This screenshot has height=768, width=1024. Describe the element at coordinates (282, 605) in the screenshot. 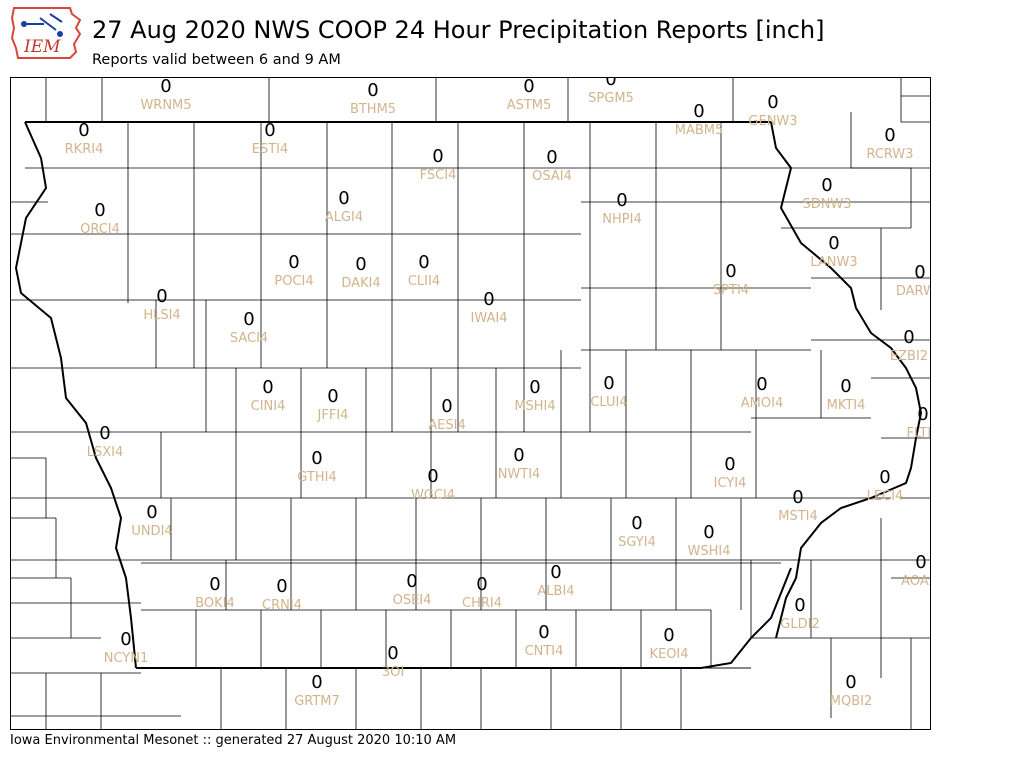

I see `station-id-label: CRNI4` at that location.